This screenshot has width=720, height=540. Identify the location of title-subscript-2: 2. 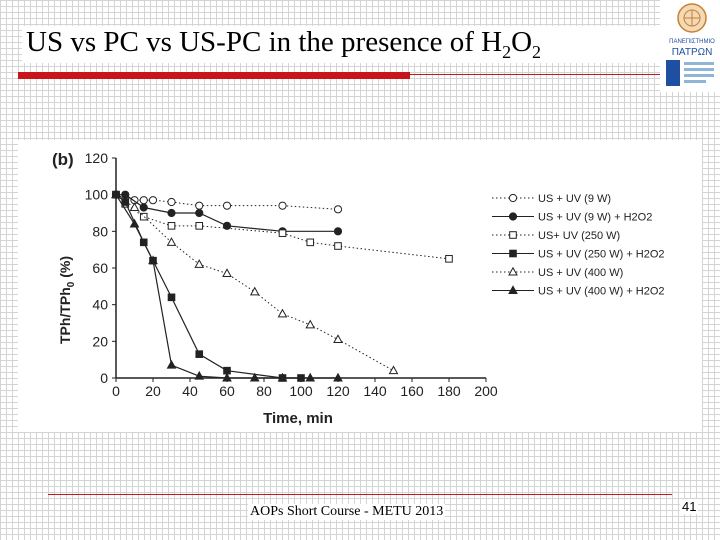
(537, 51).